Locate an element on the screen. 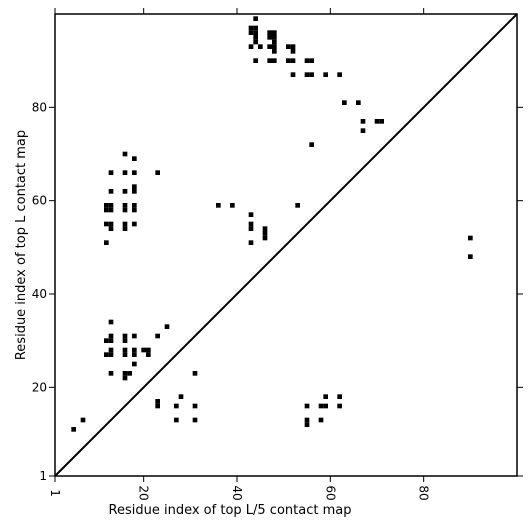  x-tick-label: 1 is located at coordinates (55, 493).